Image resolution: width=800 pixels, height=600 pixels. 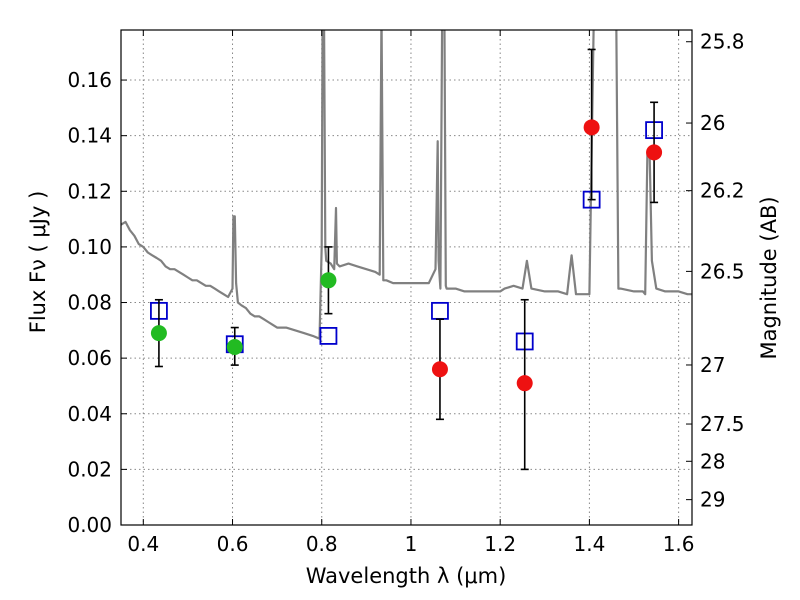 I want to click on y-tick-label: 0.10, so click(x=89, y=247).